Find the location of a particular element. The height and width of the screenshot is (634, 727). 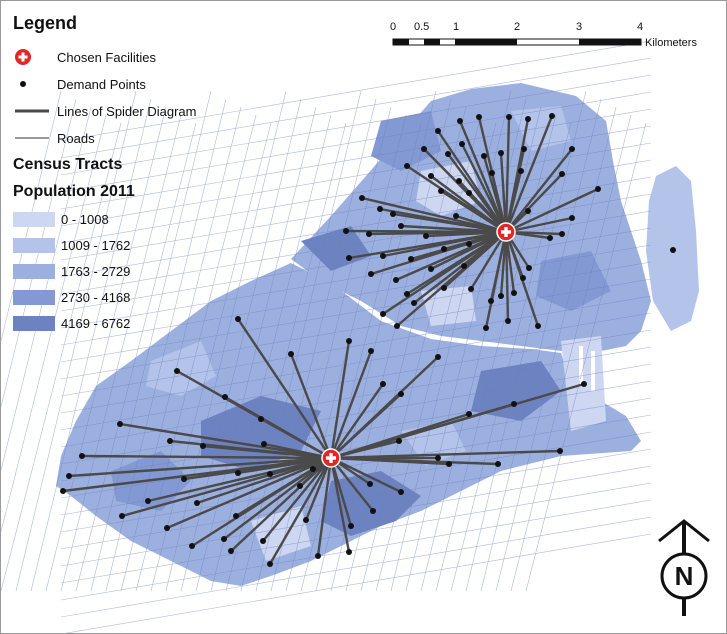

facility-southwest is located at coordinates (331, 458).